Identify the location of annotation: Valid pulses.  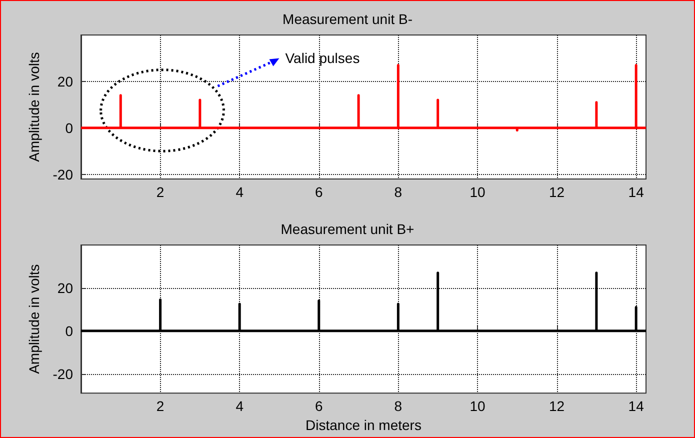
(322, 58).